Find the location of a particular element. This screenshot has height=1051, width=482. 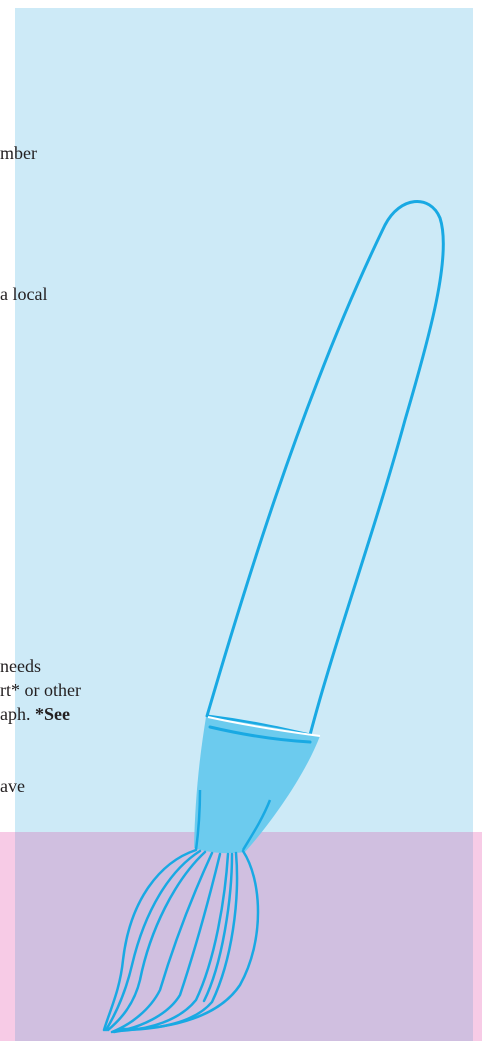

text-fragment-1: mber is located at coordinates (18, 153).